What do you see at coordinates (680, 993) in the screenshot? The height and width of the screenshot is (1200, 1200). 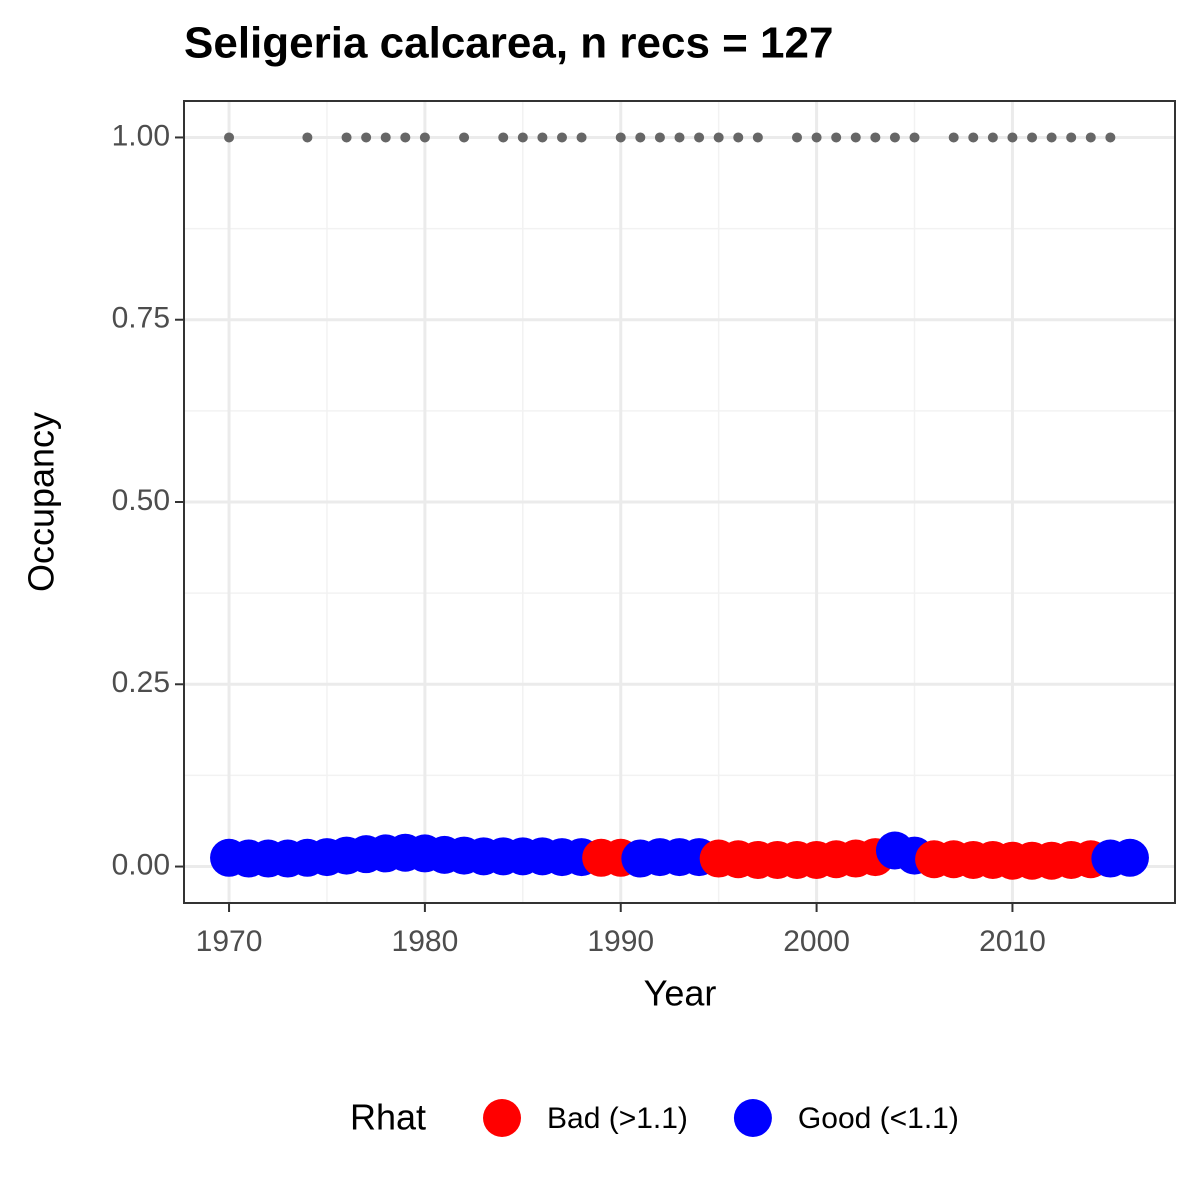 I see `x-axis-title: Year` at bounding box center [680, 993].